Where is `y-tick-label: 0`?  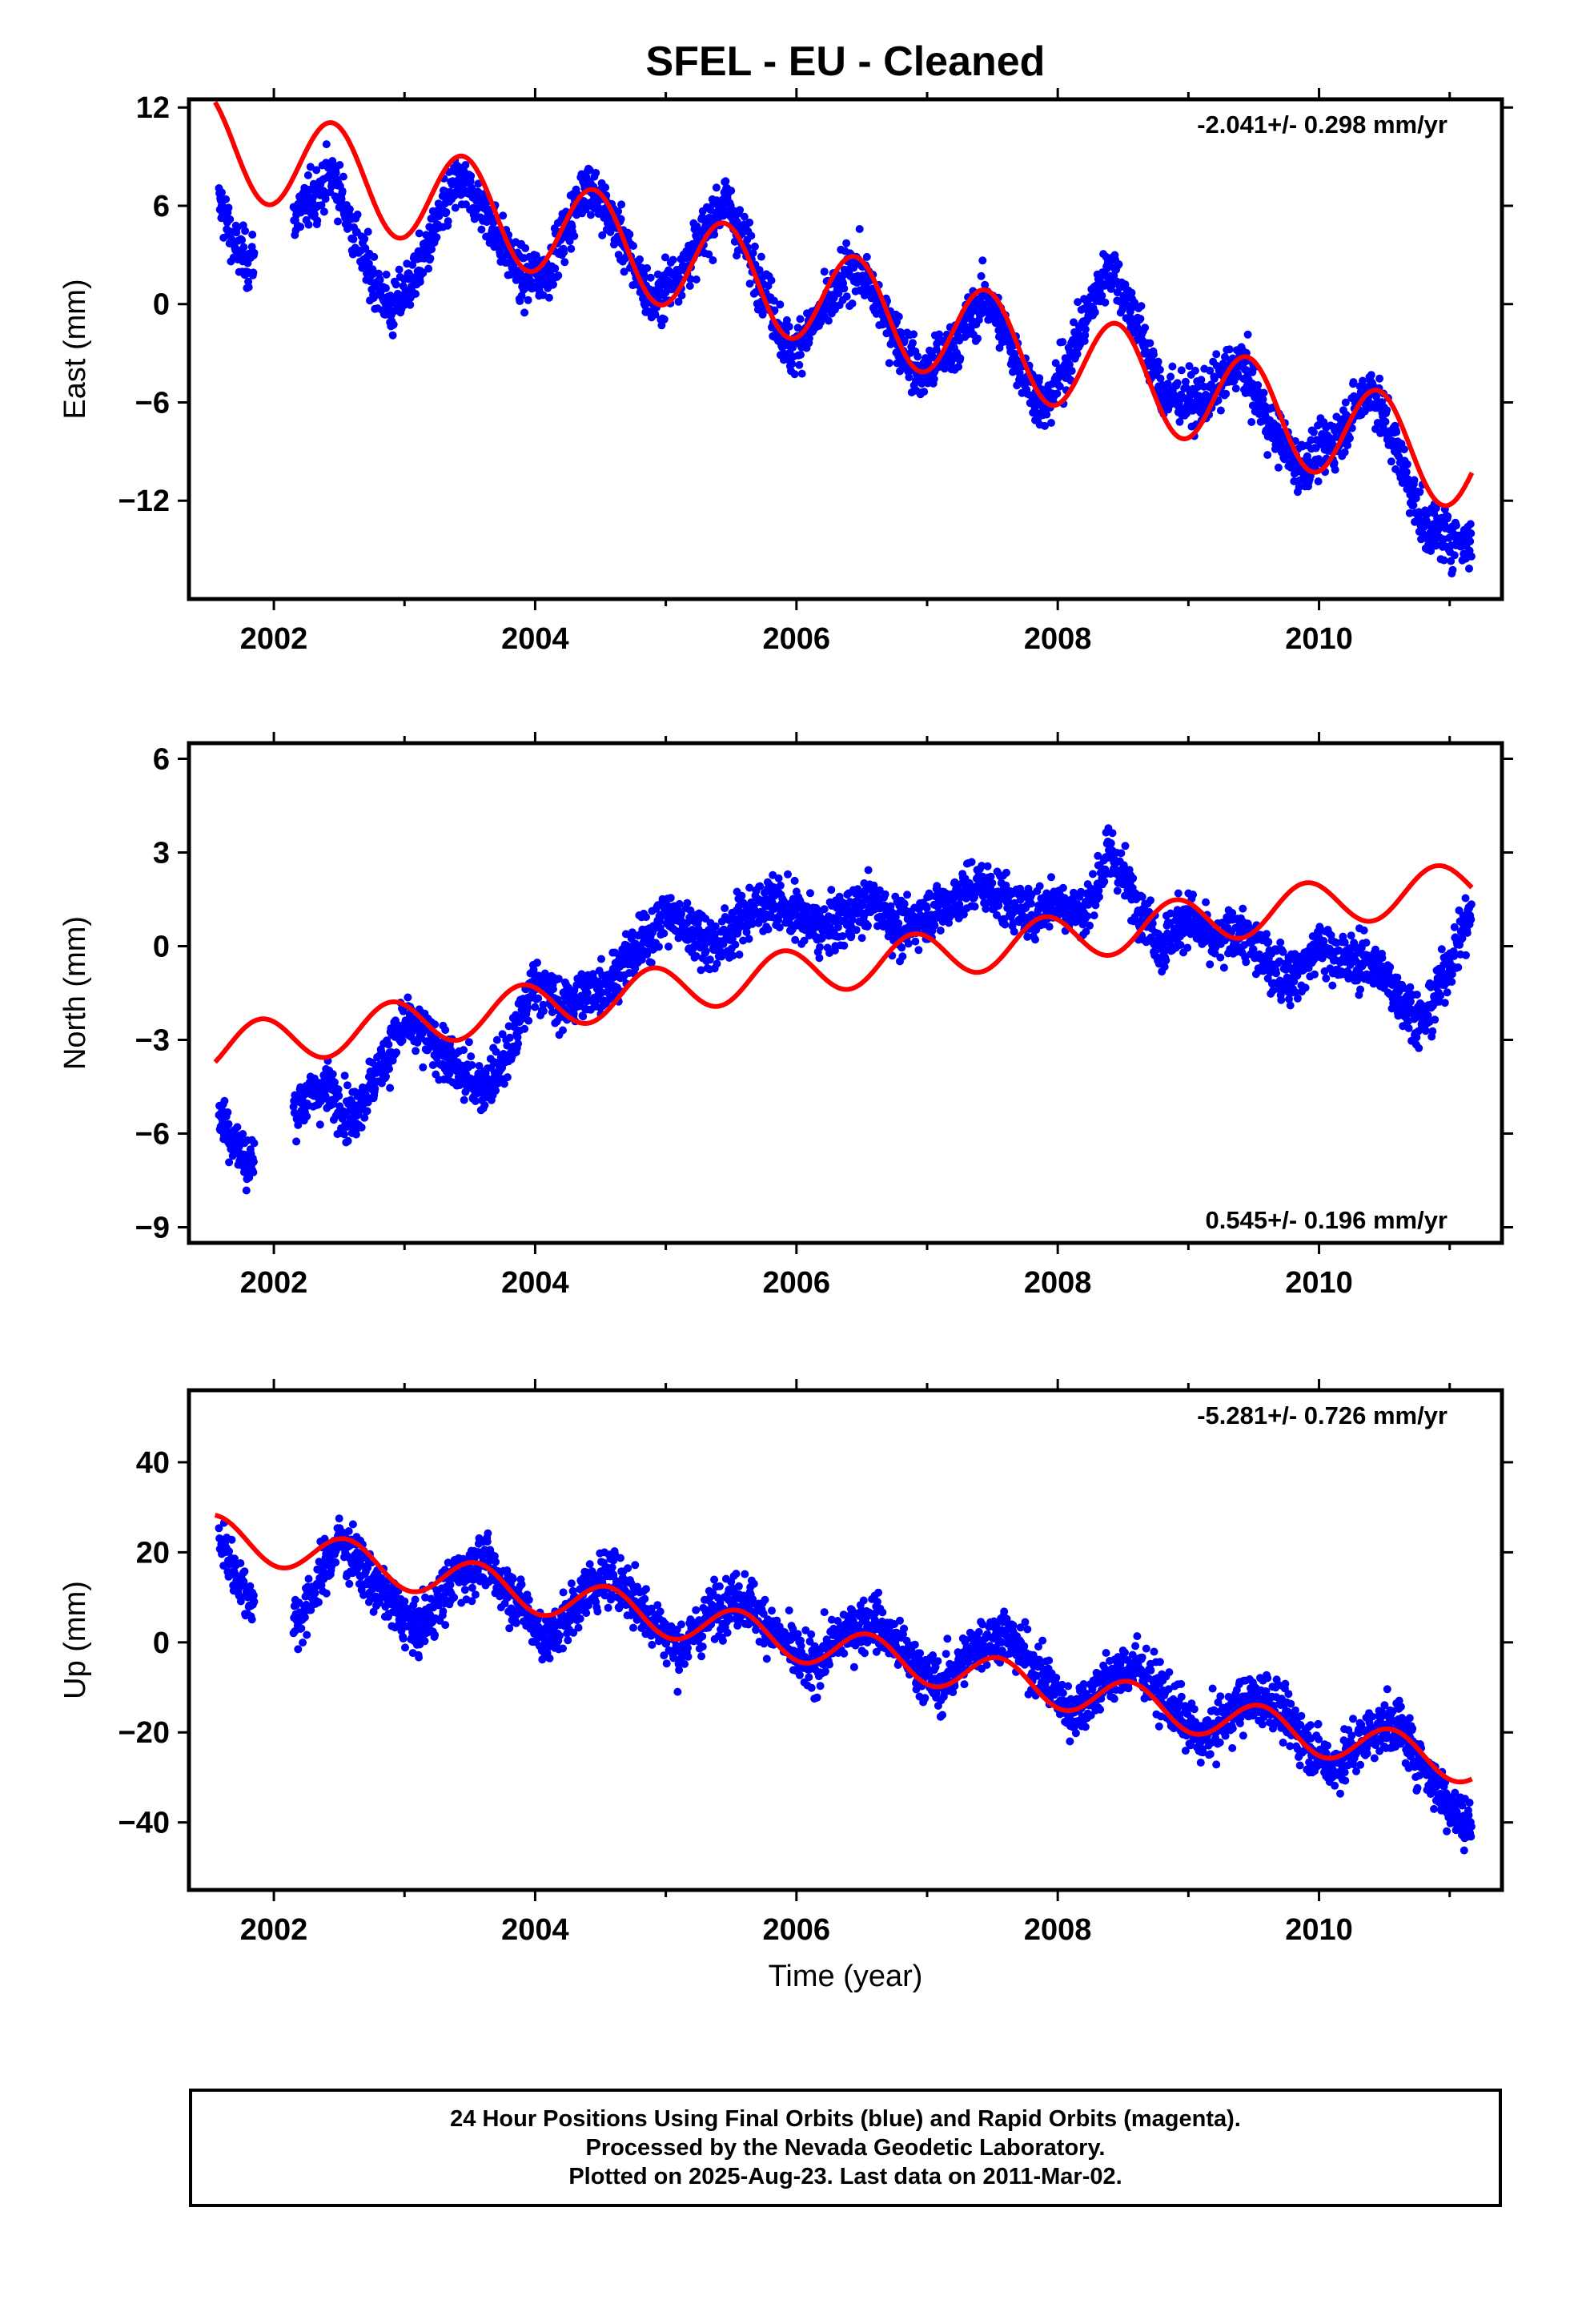
y-tick-label: 0 is located at coordinates (161, 305).